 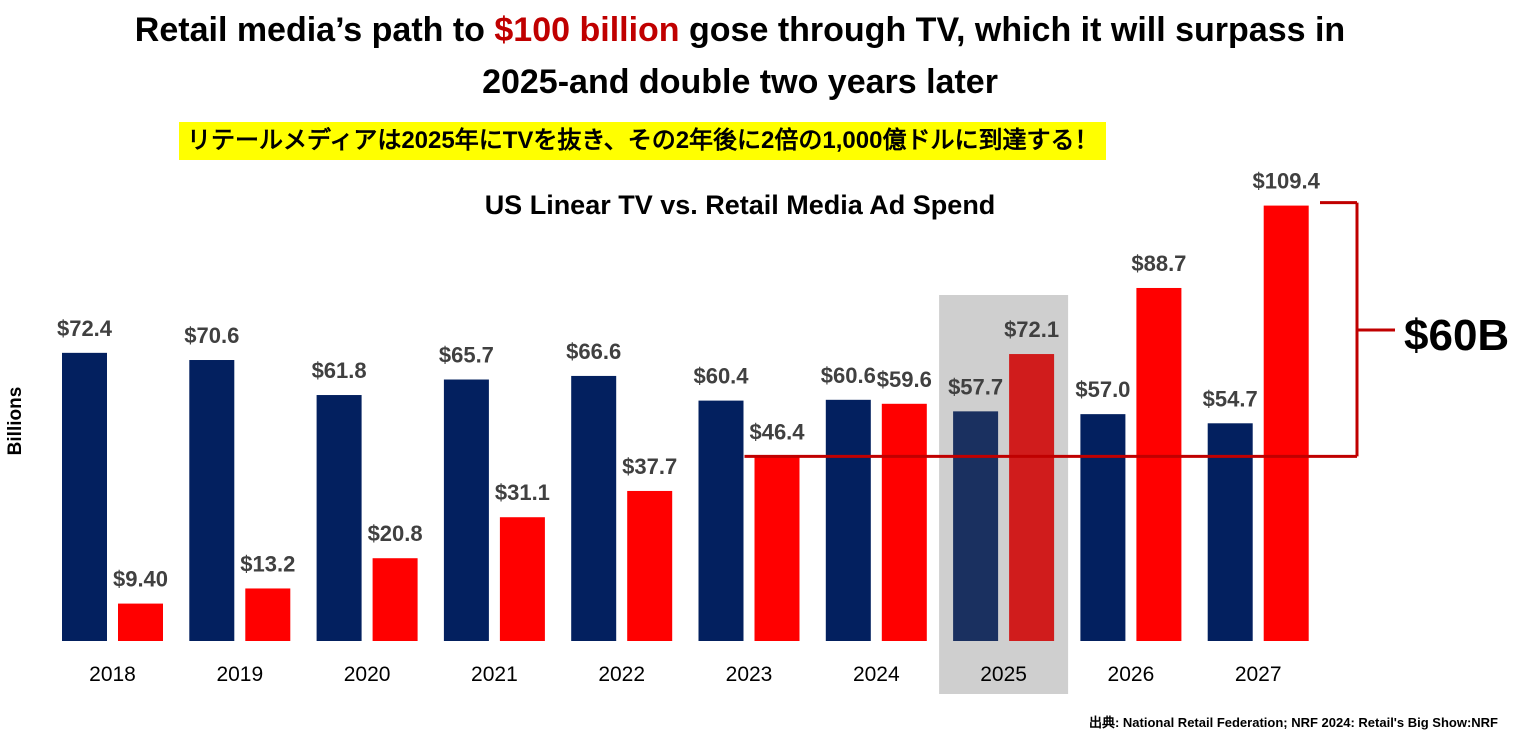 What do you see at coordinates (593, 351) in the screenshot?
I see `data-label-tv-2022: $66.6` at bounding box center [593, 351].